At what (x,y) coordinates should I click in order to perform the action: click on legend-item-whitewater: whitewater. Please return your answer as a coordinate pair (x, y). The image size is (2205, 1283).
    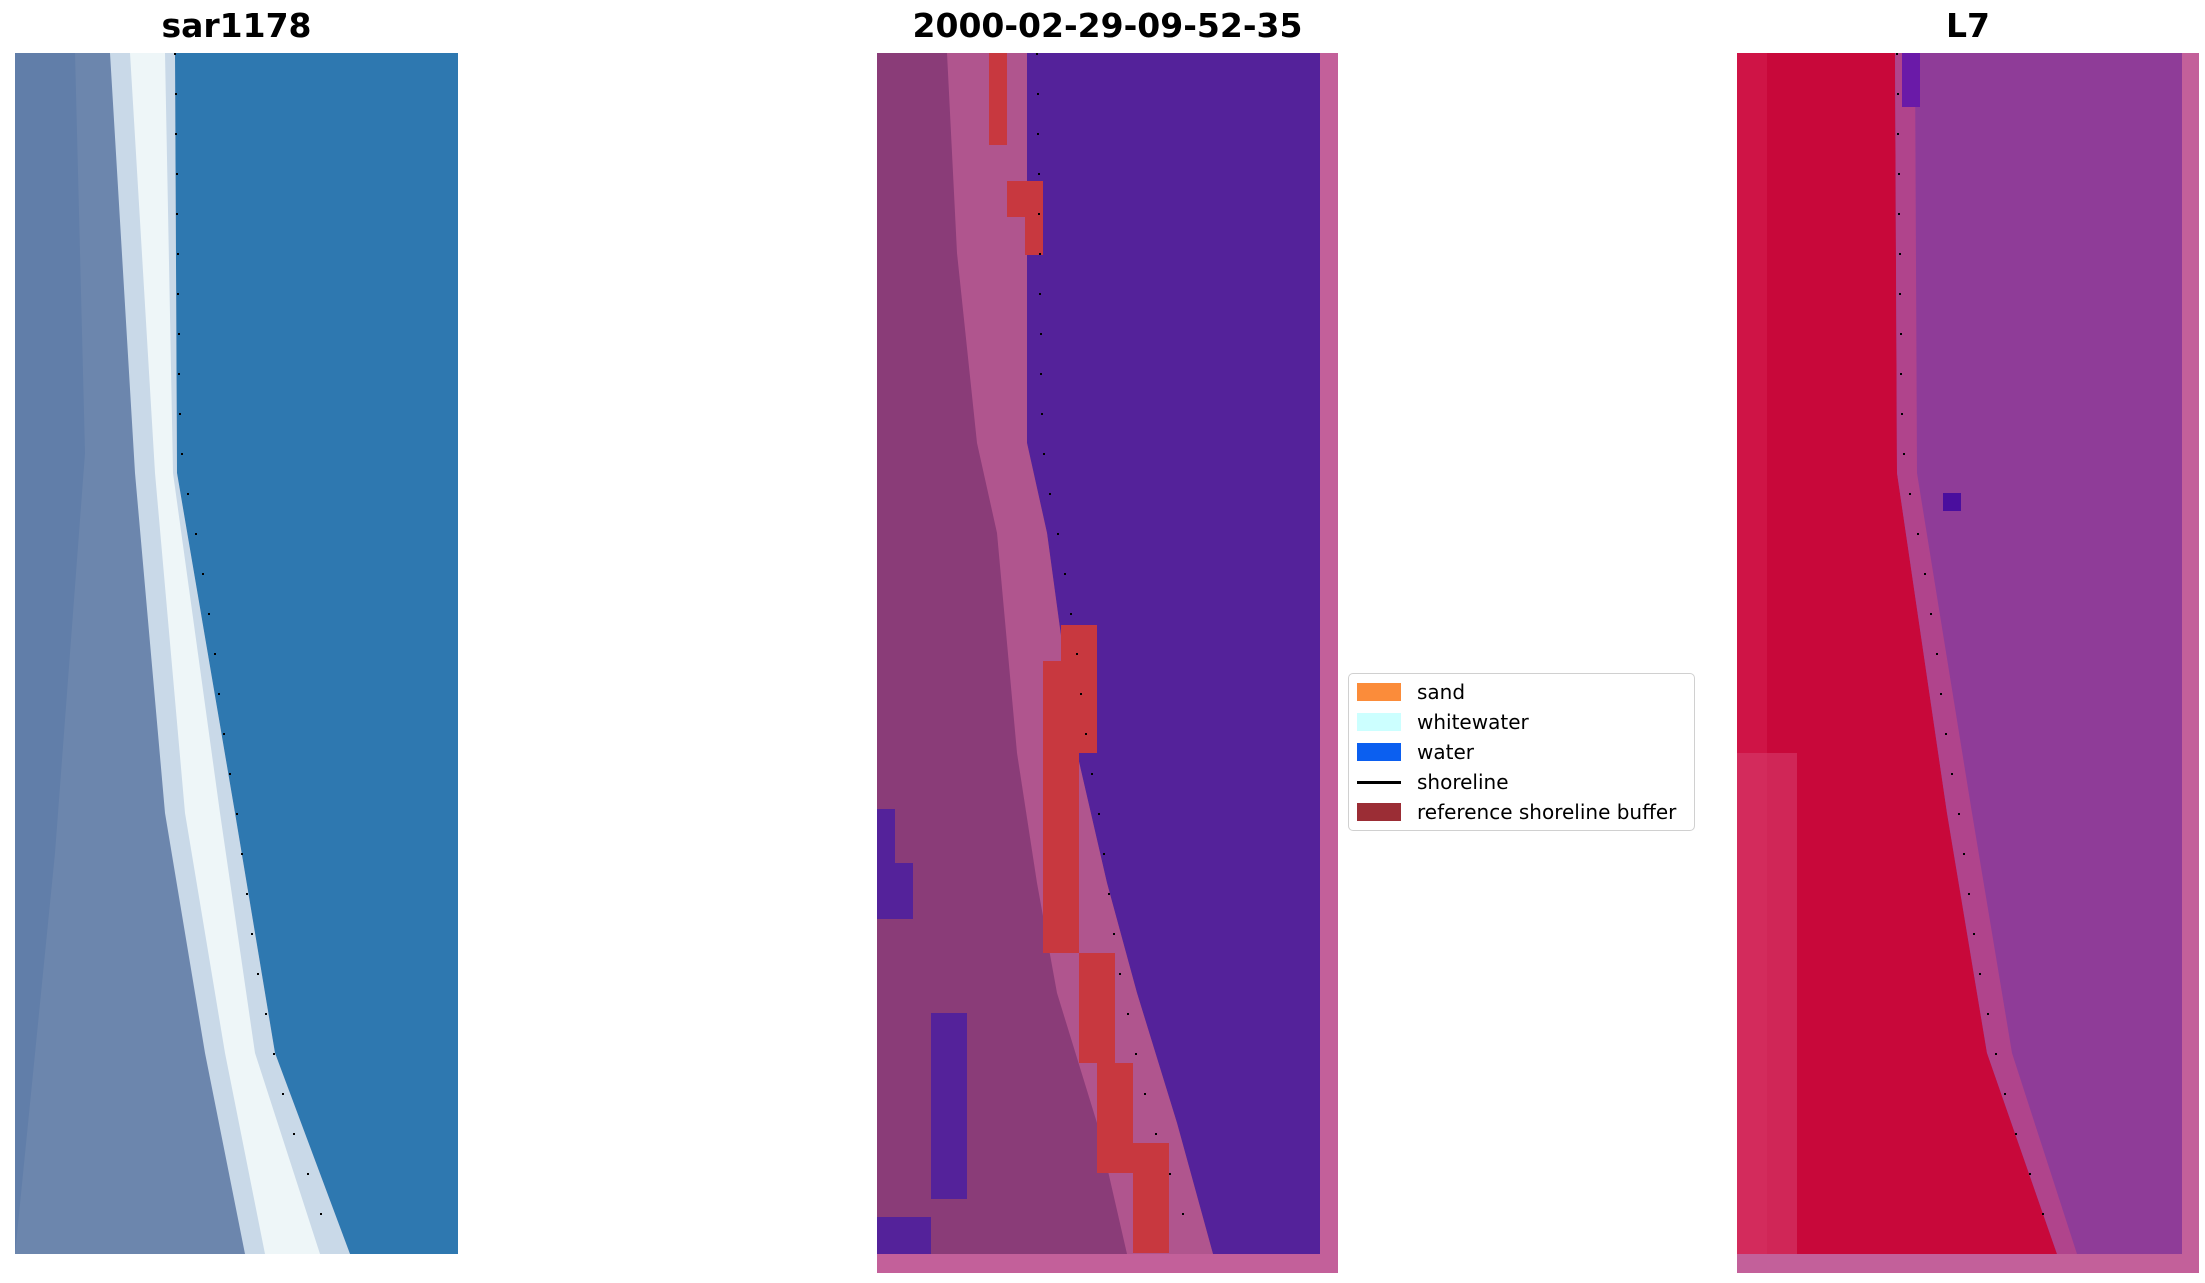
    Looking at the image, I should click on (1443, 722).